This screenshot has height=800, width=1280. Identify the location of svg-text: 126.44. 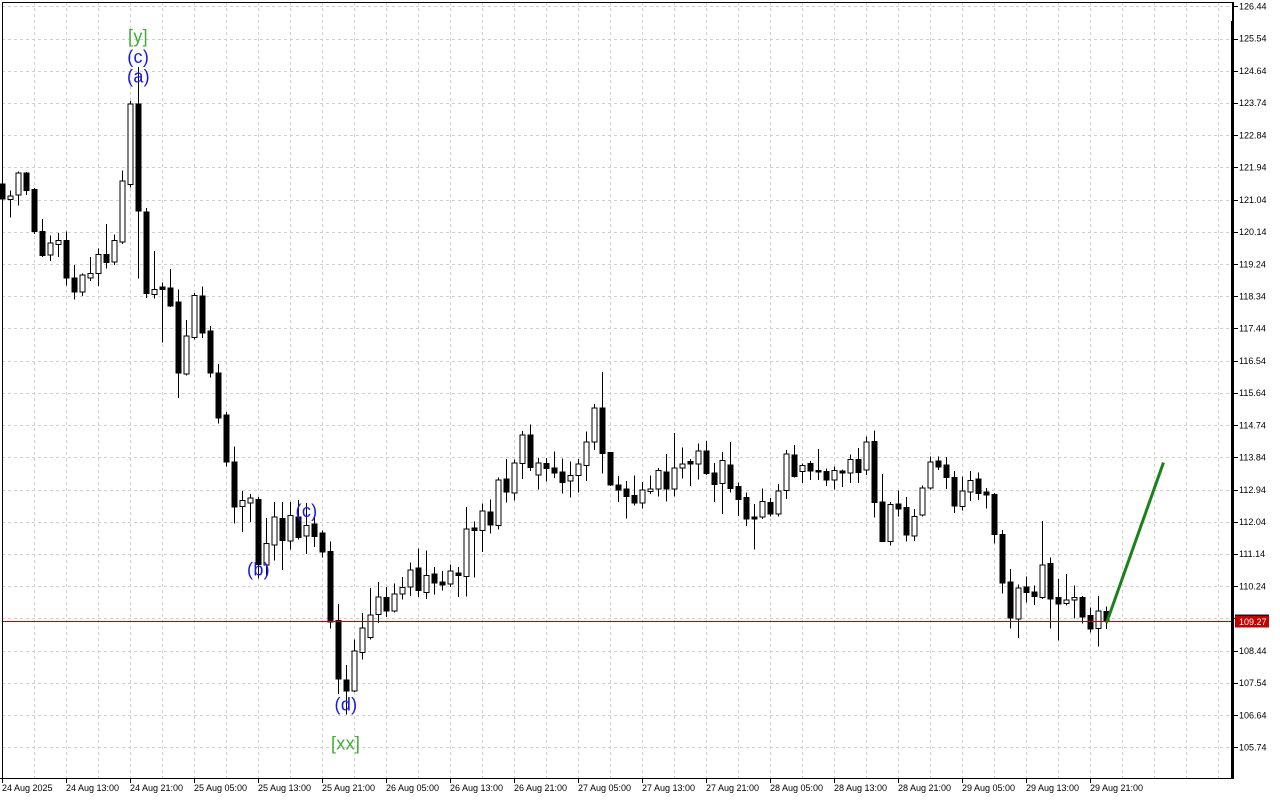
(1253, 7).